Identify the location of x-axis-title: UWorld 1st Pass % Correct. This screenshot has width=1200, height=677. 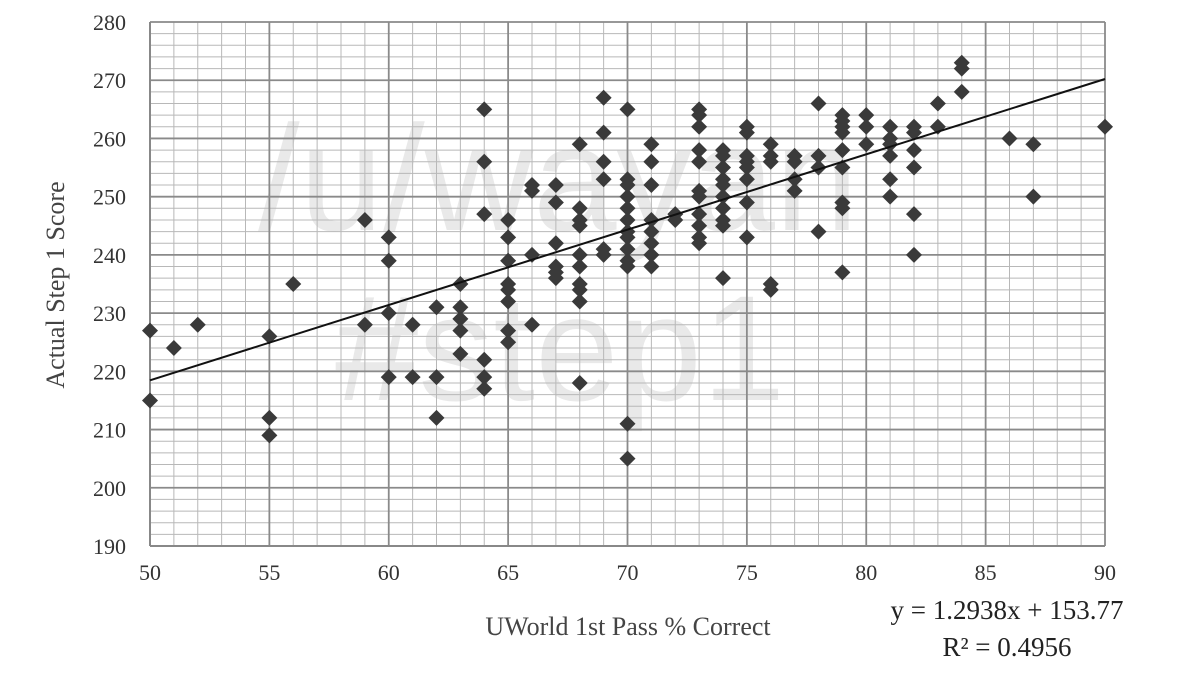
(628, 626).